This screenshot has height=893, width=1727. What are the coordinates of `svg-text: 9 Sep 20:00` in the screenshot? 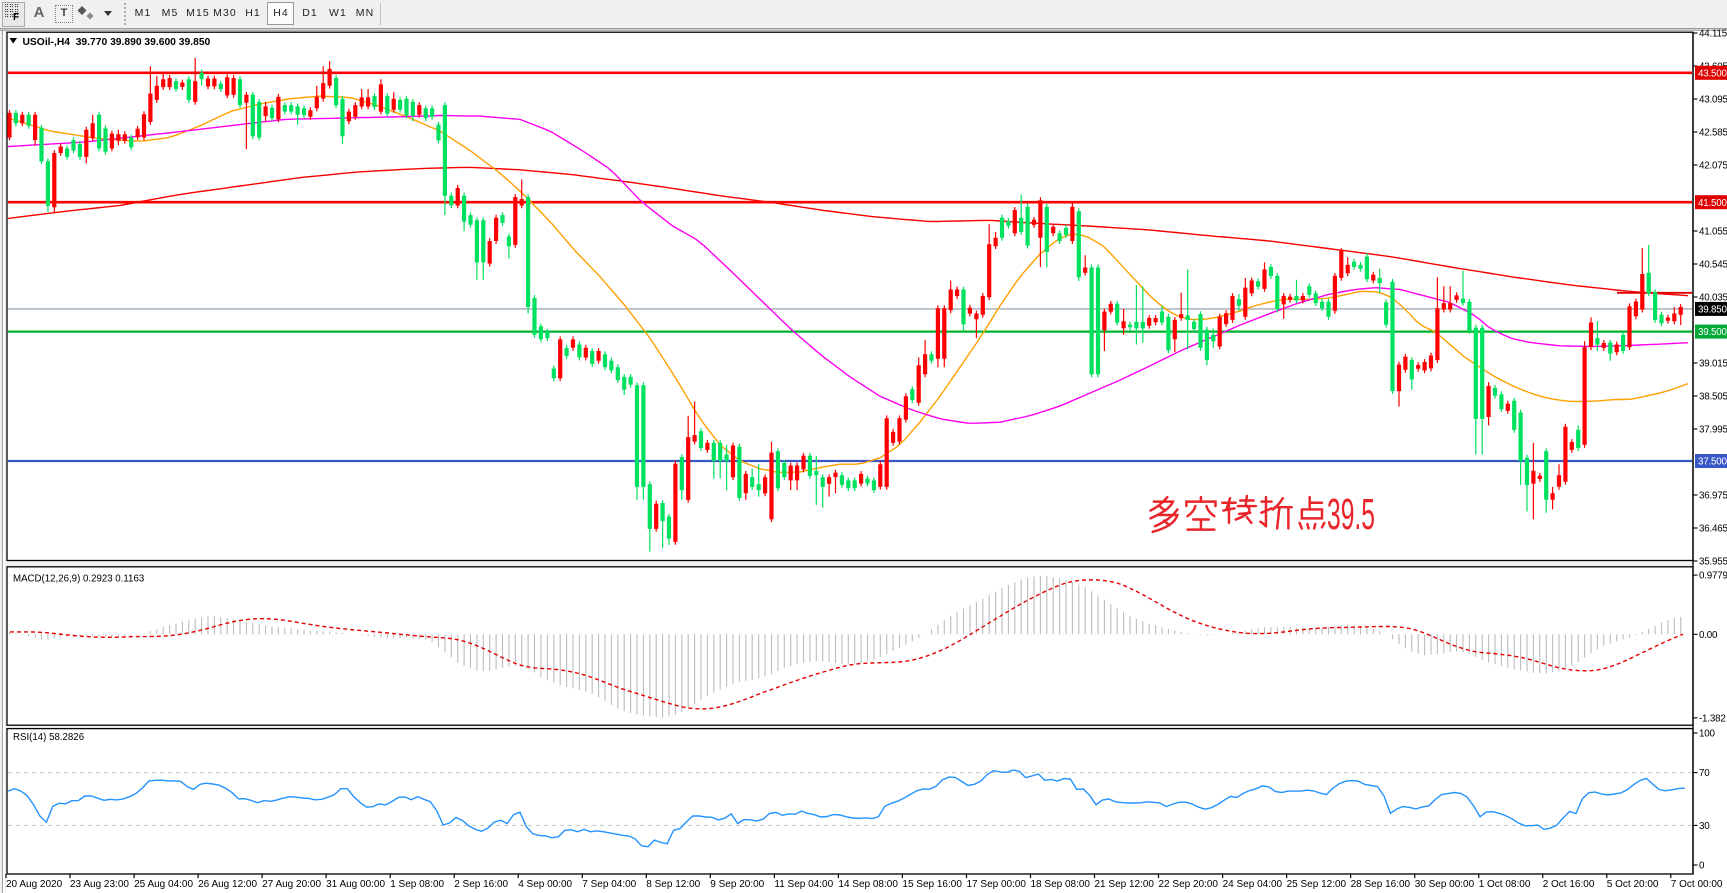 It's located at (737, 884).